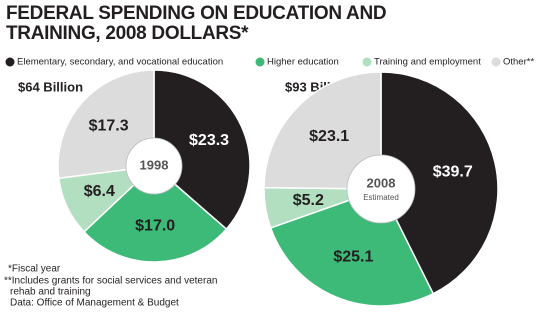 This screenshot has width=543, height=315. What do you see at coordinates (518, 62) in the screenshot?
I see `legend-label: Other**` at bounding box center [518, 62].